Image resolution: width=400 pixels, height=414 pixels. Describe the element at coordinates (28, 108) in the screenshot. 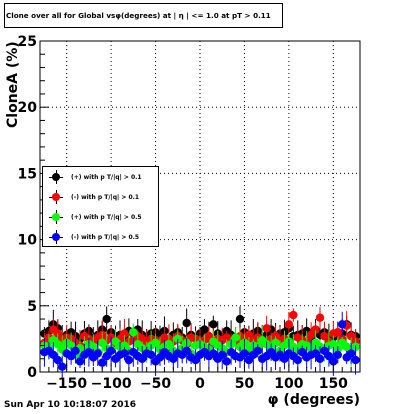

I see `y-tick-label: 20` at that location.